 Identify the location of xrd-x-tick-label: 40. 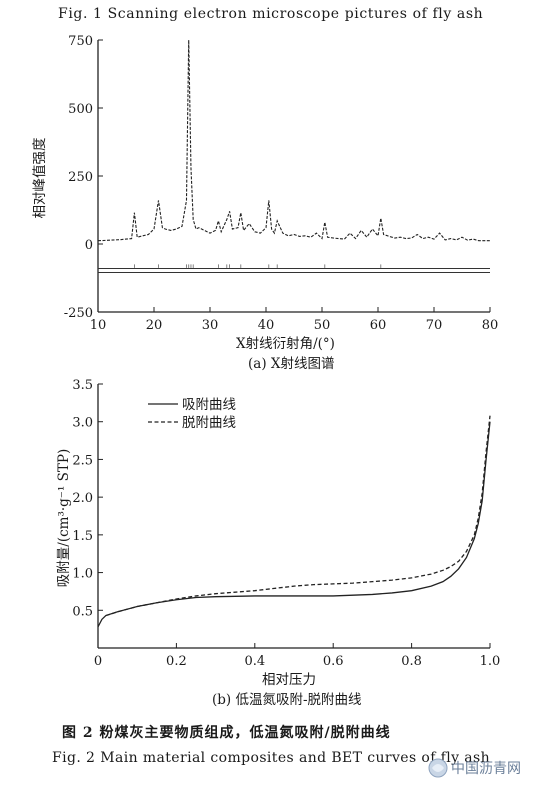
(266, 325).